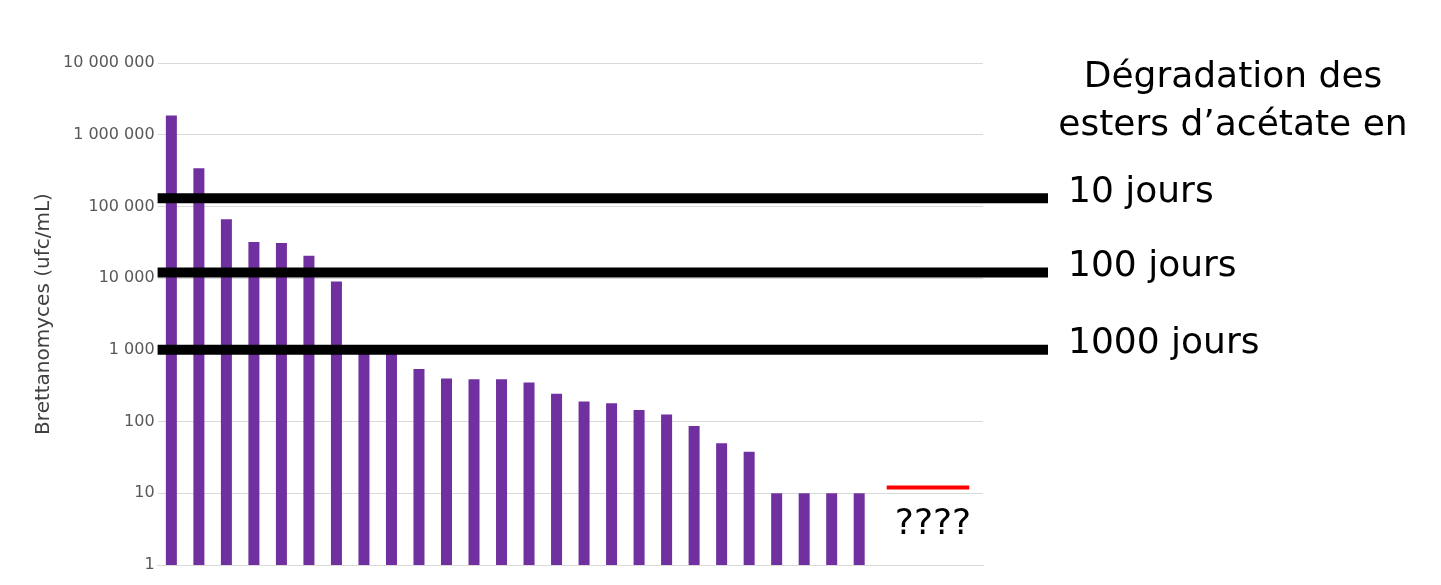 The width and height of the screenshot is (1441, 585). Describe the element at coordinates (139, 420) in the screenshot. I see `y-tick-label: 100` at that location.